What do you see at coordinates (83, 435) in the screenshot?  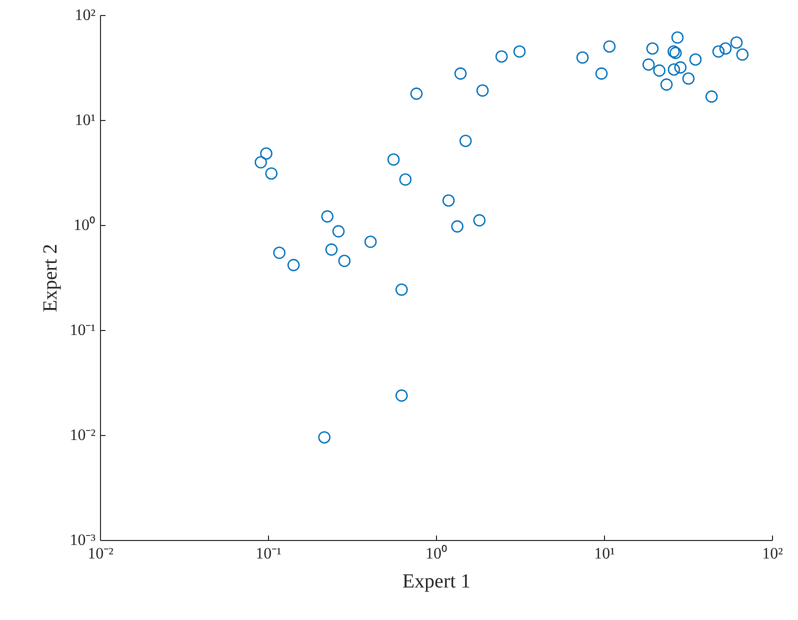 I see `y-tick-label: 10⁻²` at bounding box center [83, 435].